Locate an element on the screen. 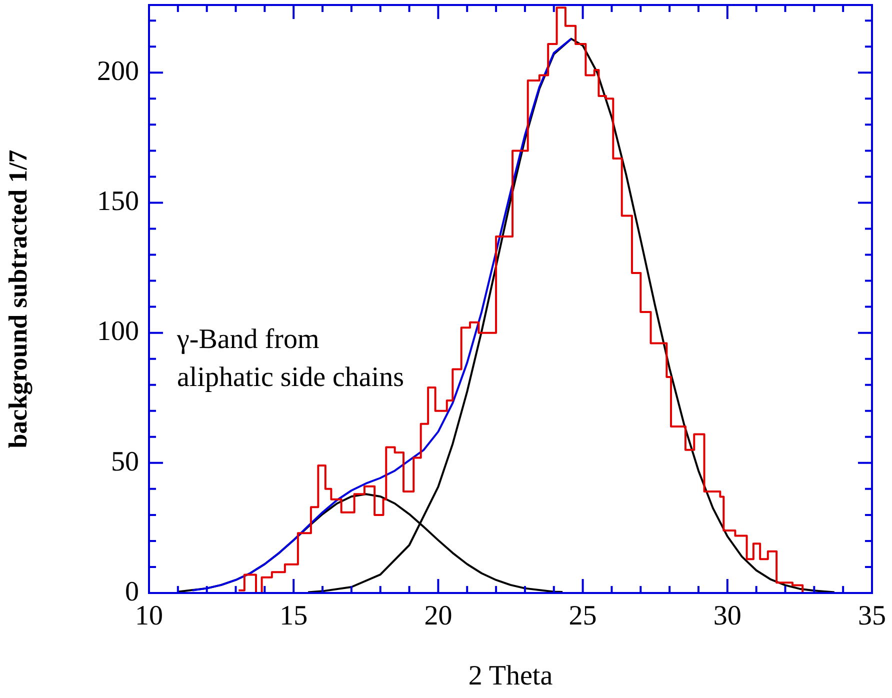 The height and width of the screenshot is (698, 892). x-axis-title: 2 Theta is located at coordinates (511, 676).